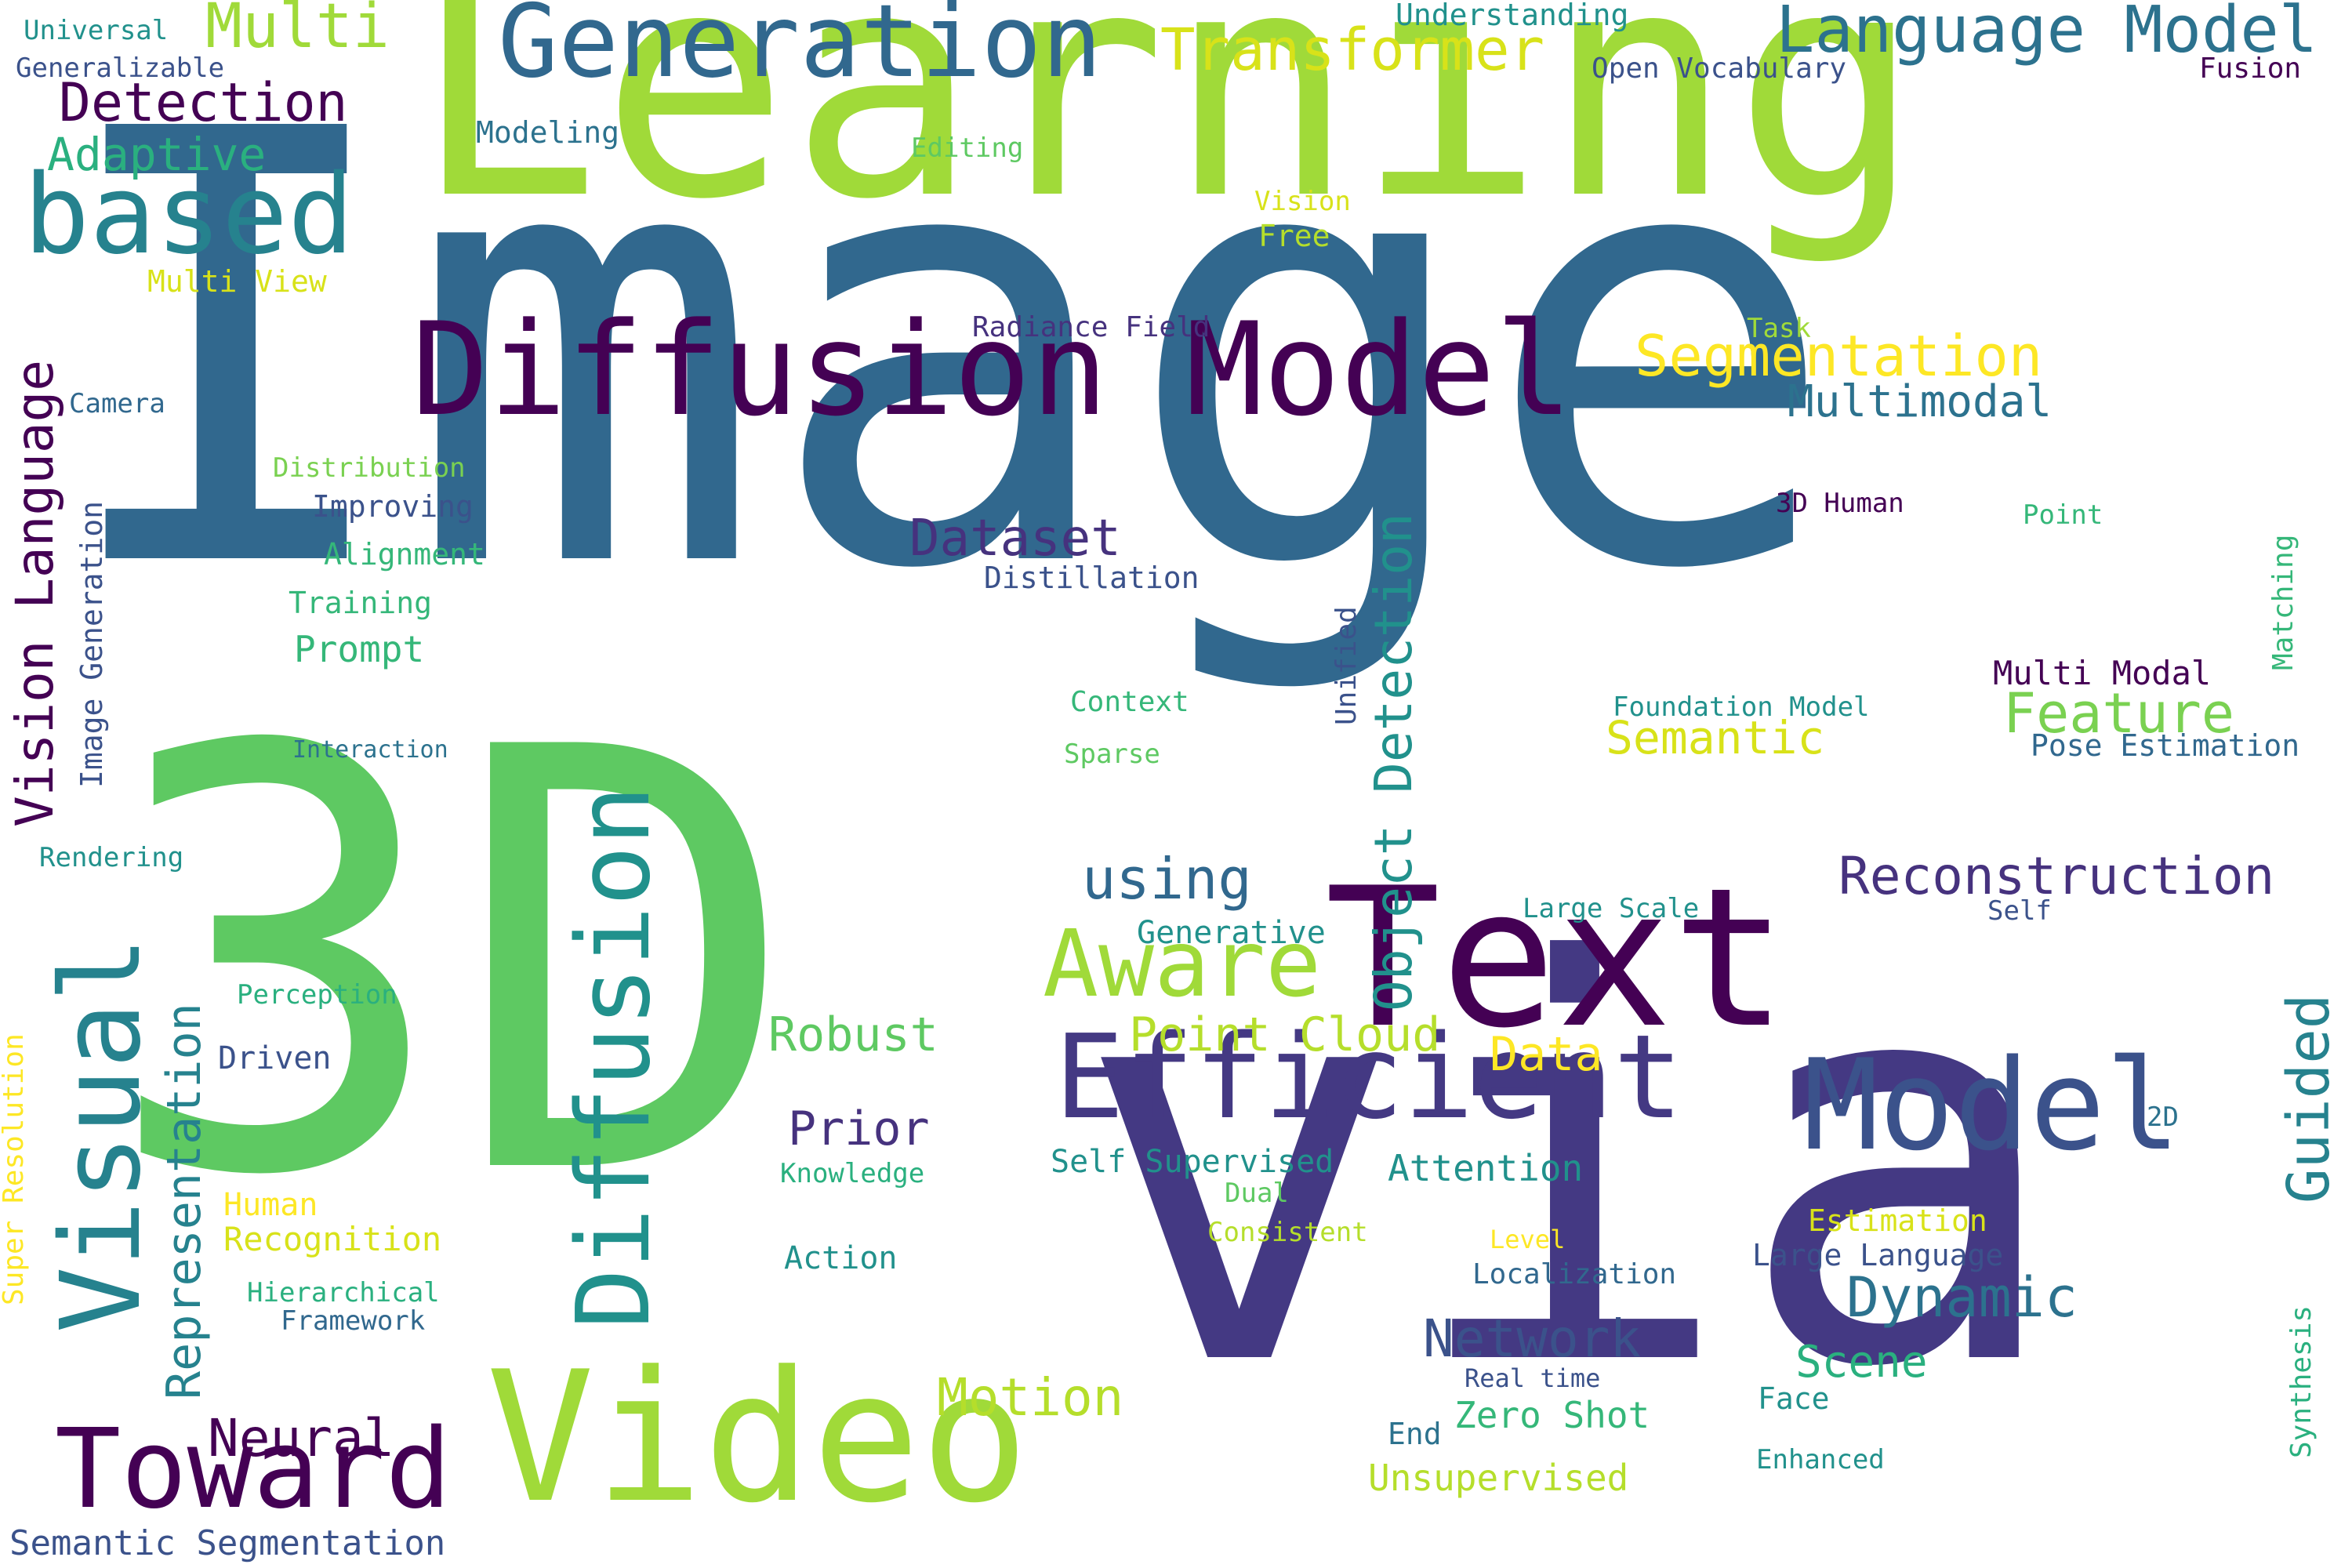 This screenshot has height=1568, width=2352. I want to click on word-distribution: Distribution, so click(369, 468).